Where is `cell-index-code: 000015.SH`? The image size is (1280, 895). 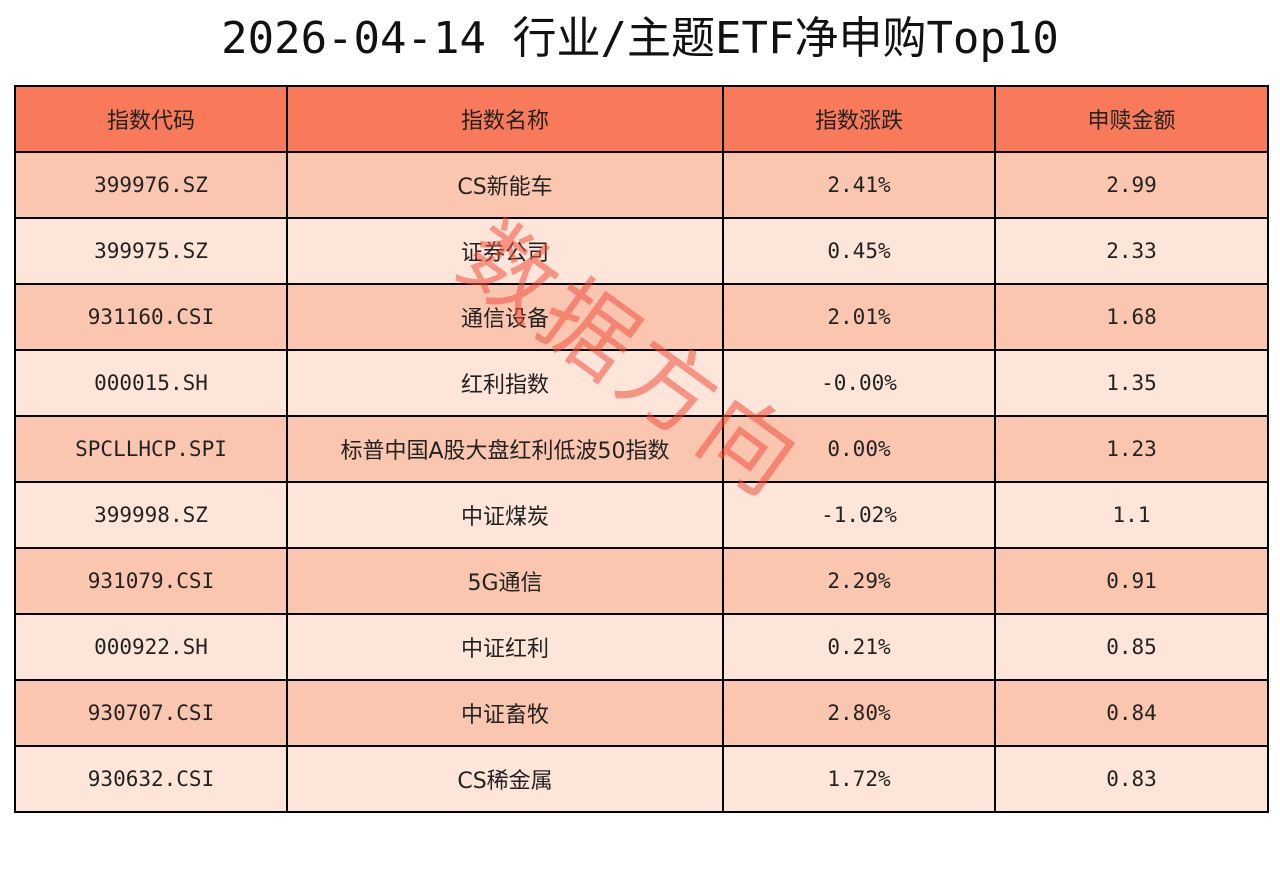 cell-index-code: 000015.SH is located at coordinates (151, 383).